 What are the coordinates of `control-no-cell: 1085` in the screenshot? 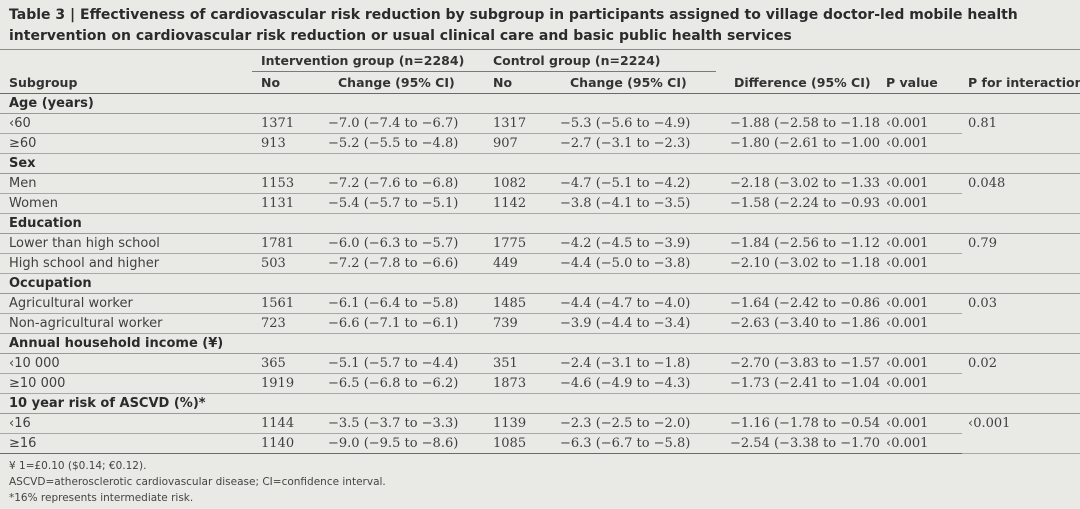 It's located at (515, 443).